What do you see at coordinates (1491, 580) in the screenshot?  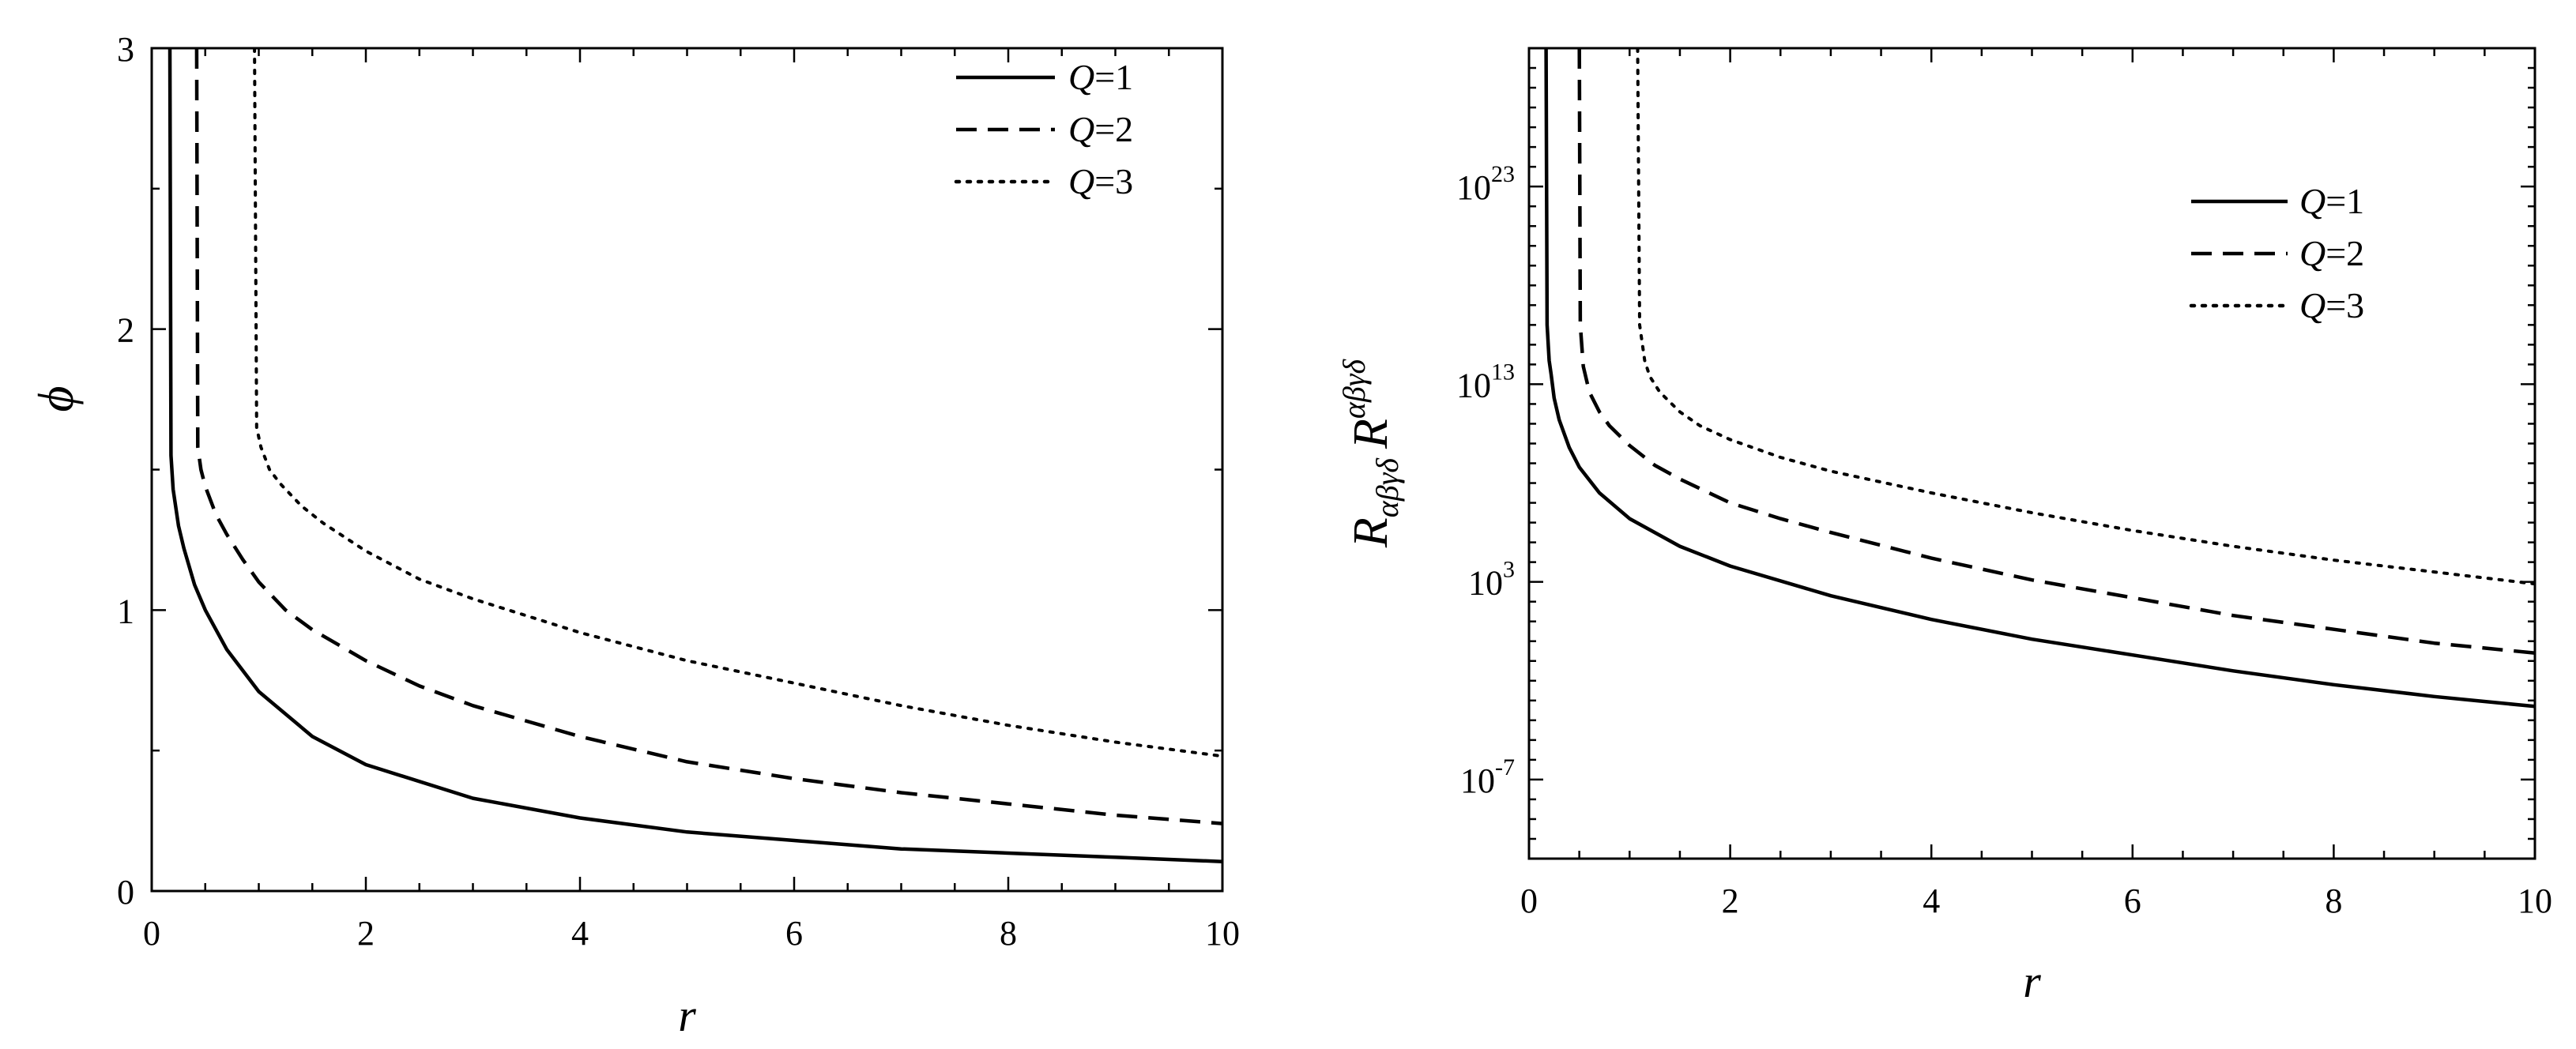 I see `y-tick-label: 10³` at bounding box center [1491, 580].